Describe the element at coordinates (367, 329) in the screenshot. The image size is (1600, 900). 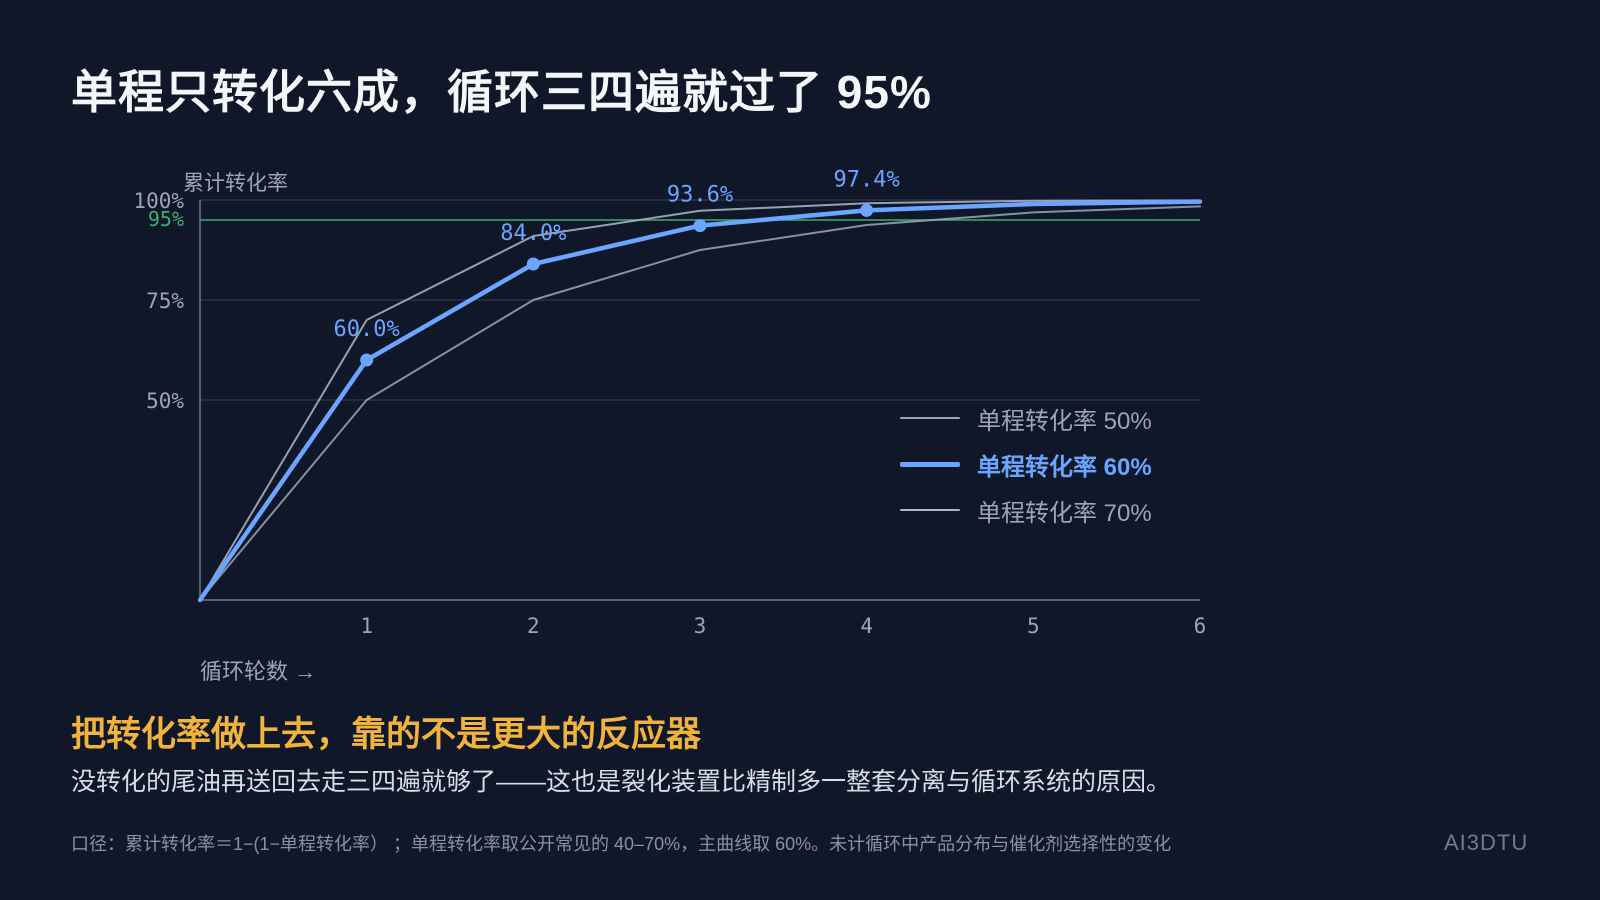
I see `data-label-1: 60.0%` at that location.